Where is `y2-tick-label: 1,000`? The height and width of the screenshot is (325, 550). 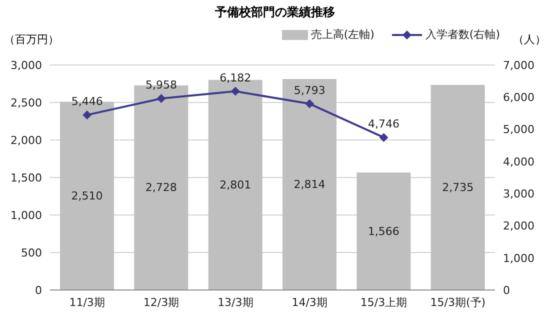
y2-tick-label: 1,000 is located at coordinates (518, 258).